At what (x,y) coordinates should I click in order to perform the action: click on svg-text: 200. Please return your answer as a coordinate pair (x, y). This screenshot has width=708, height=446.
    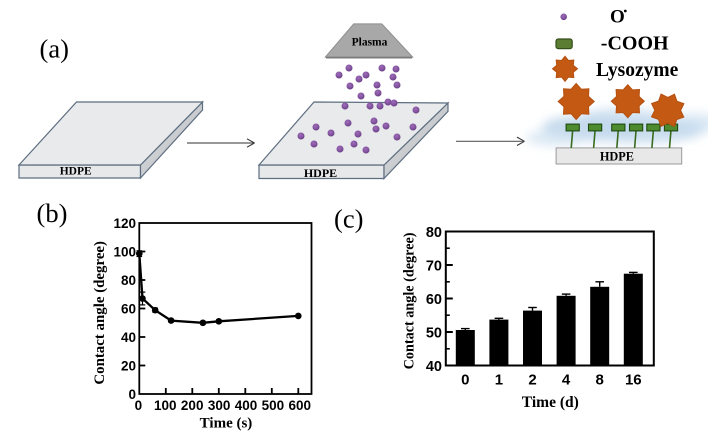
    Looking at the image, I should click on (192, 405).